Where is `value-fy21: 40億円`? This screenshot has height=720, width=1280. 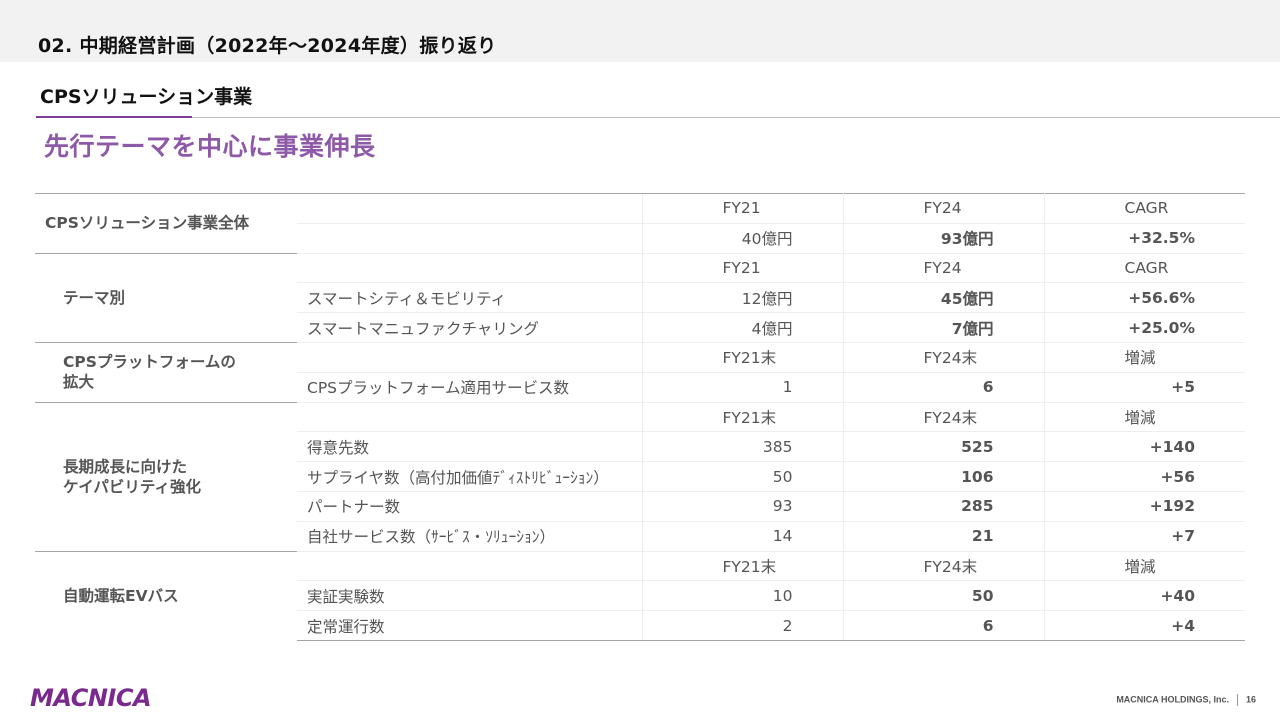
value-fy21: 40億円 is located at coordinates (742, 238).